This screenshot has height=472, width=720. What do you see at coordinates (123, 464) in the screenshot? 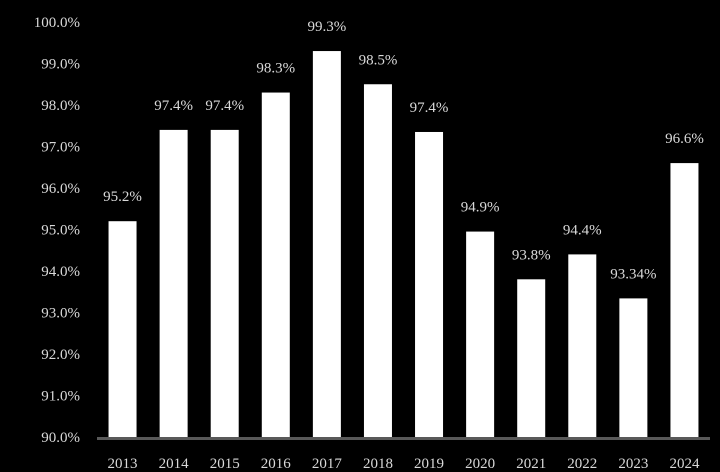
I see `x-tick-label-2013: 2013` at bounding box center [123, 464].